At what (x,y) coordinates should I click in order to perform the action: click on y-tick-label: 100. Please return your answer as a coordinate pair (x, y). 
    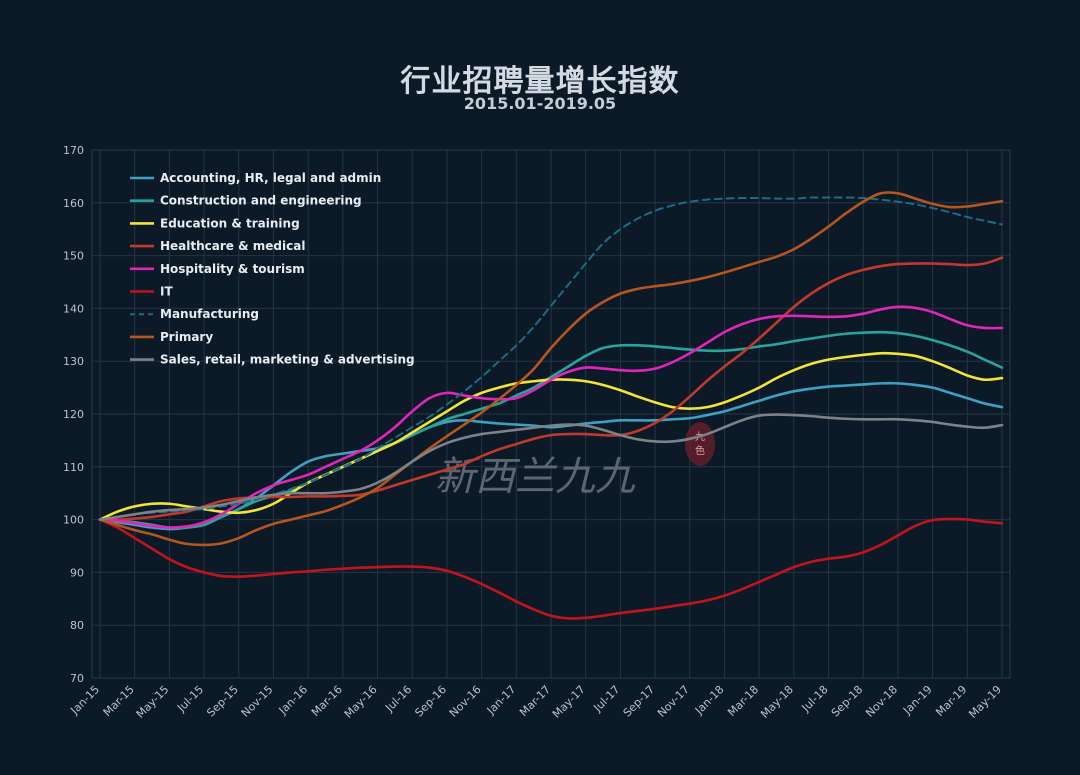
    Looking at the image, I should click on (73, 520).